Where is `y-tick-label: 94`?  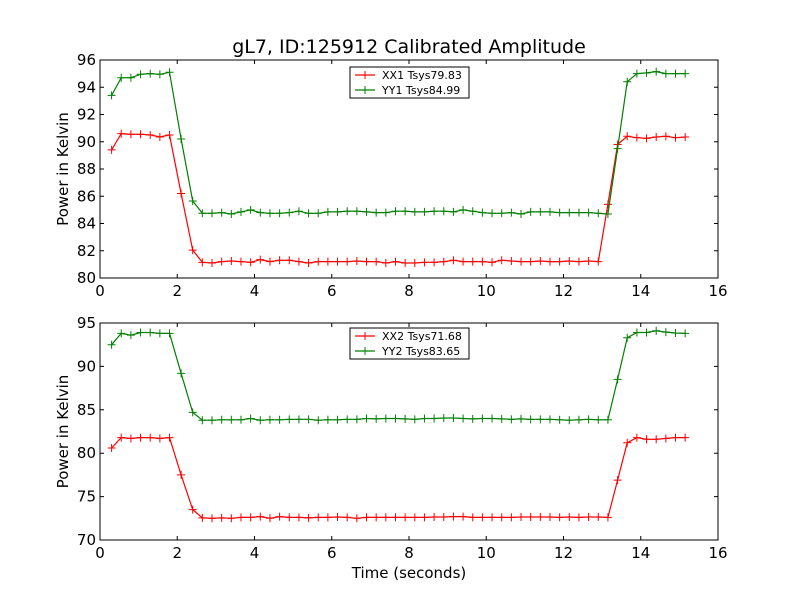 y-tick-label: 94 is located at coordinates (86, 87).